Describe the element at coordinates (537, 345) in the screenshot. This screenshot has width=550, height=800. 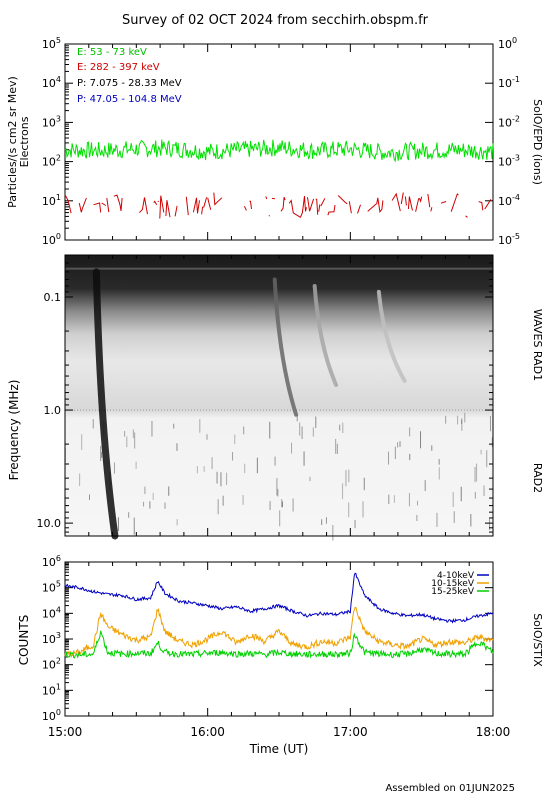
I see `waves-rad1-label: WAVES RAD1` at that location.